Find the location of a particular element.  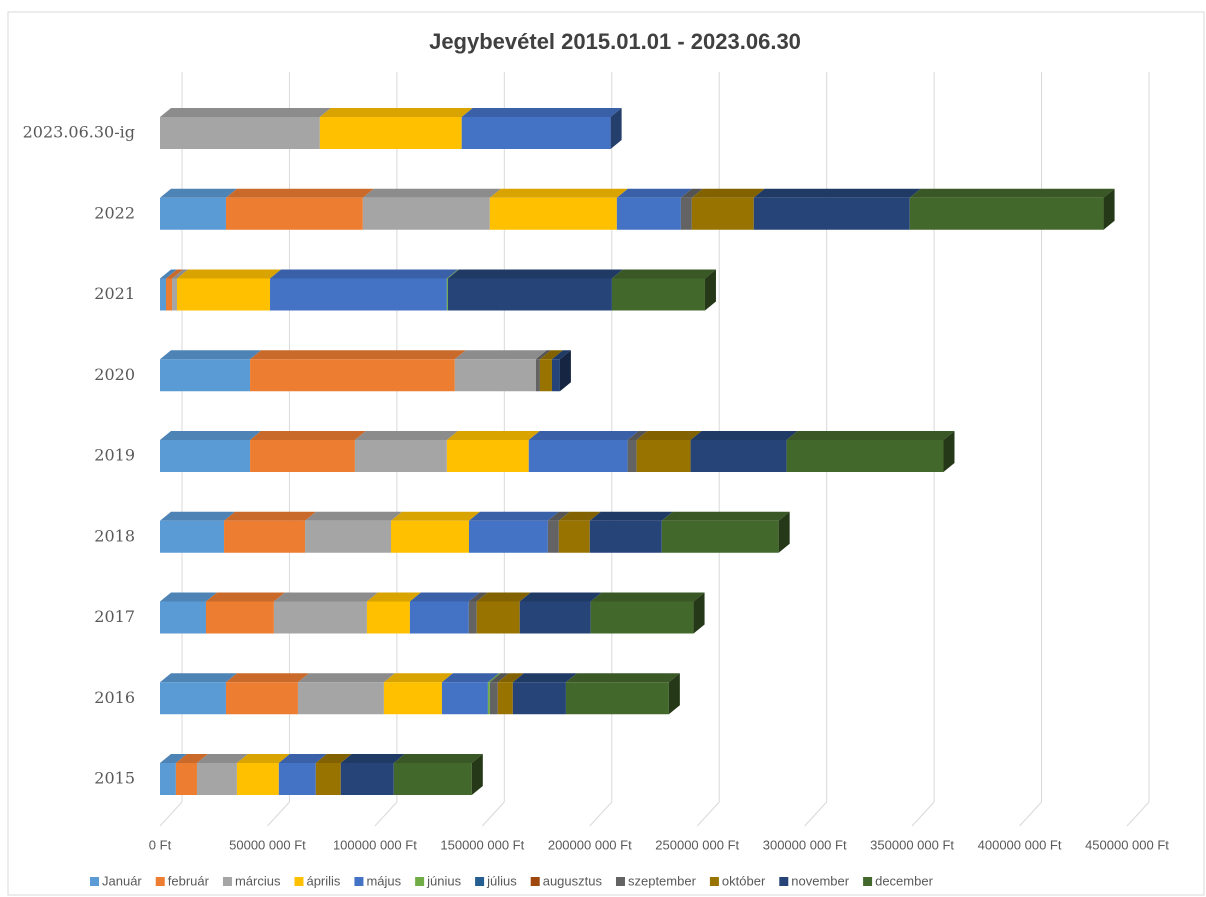

legend-label: június is located at coordinates (443, 880).